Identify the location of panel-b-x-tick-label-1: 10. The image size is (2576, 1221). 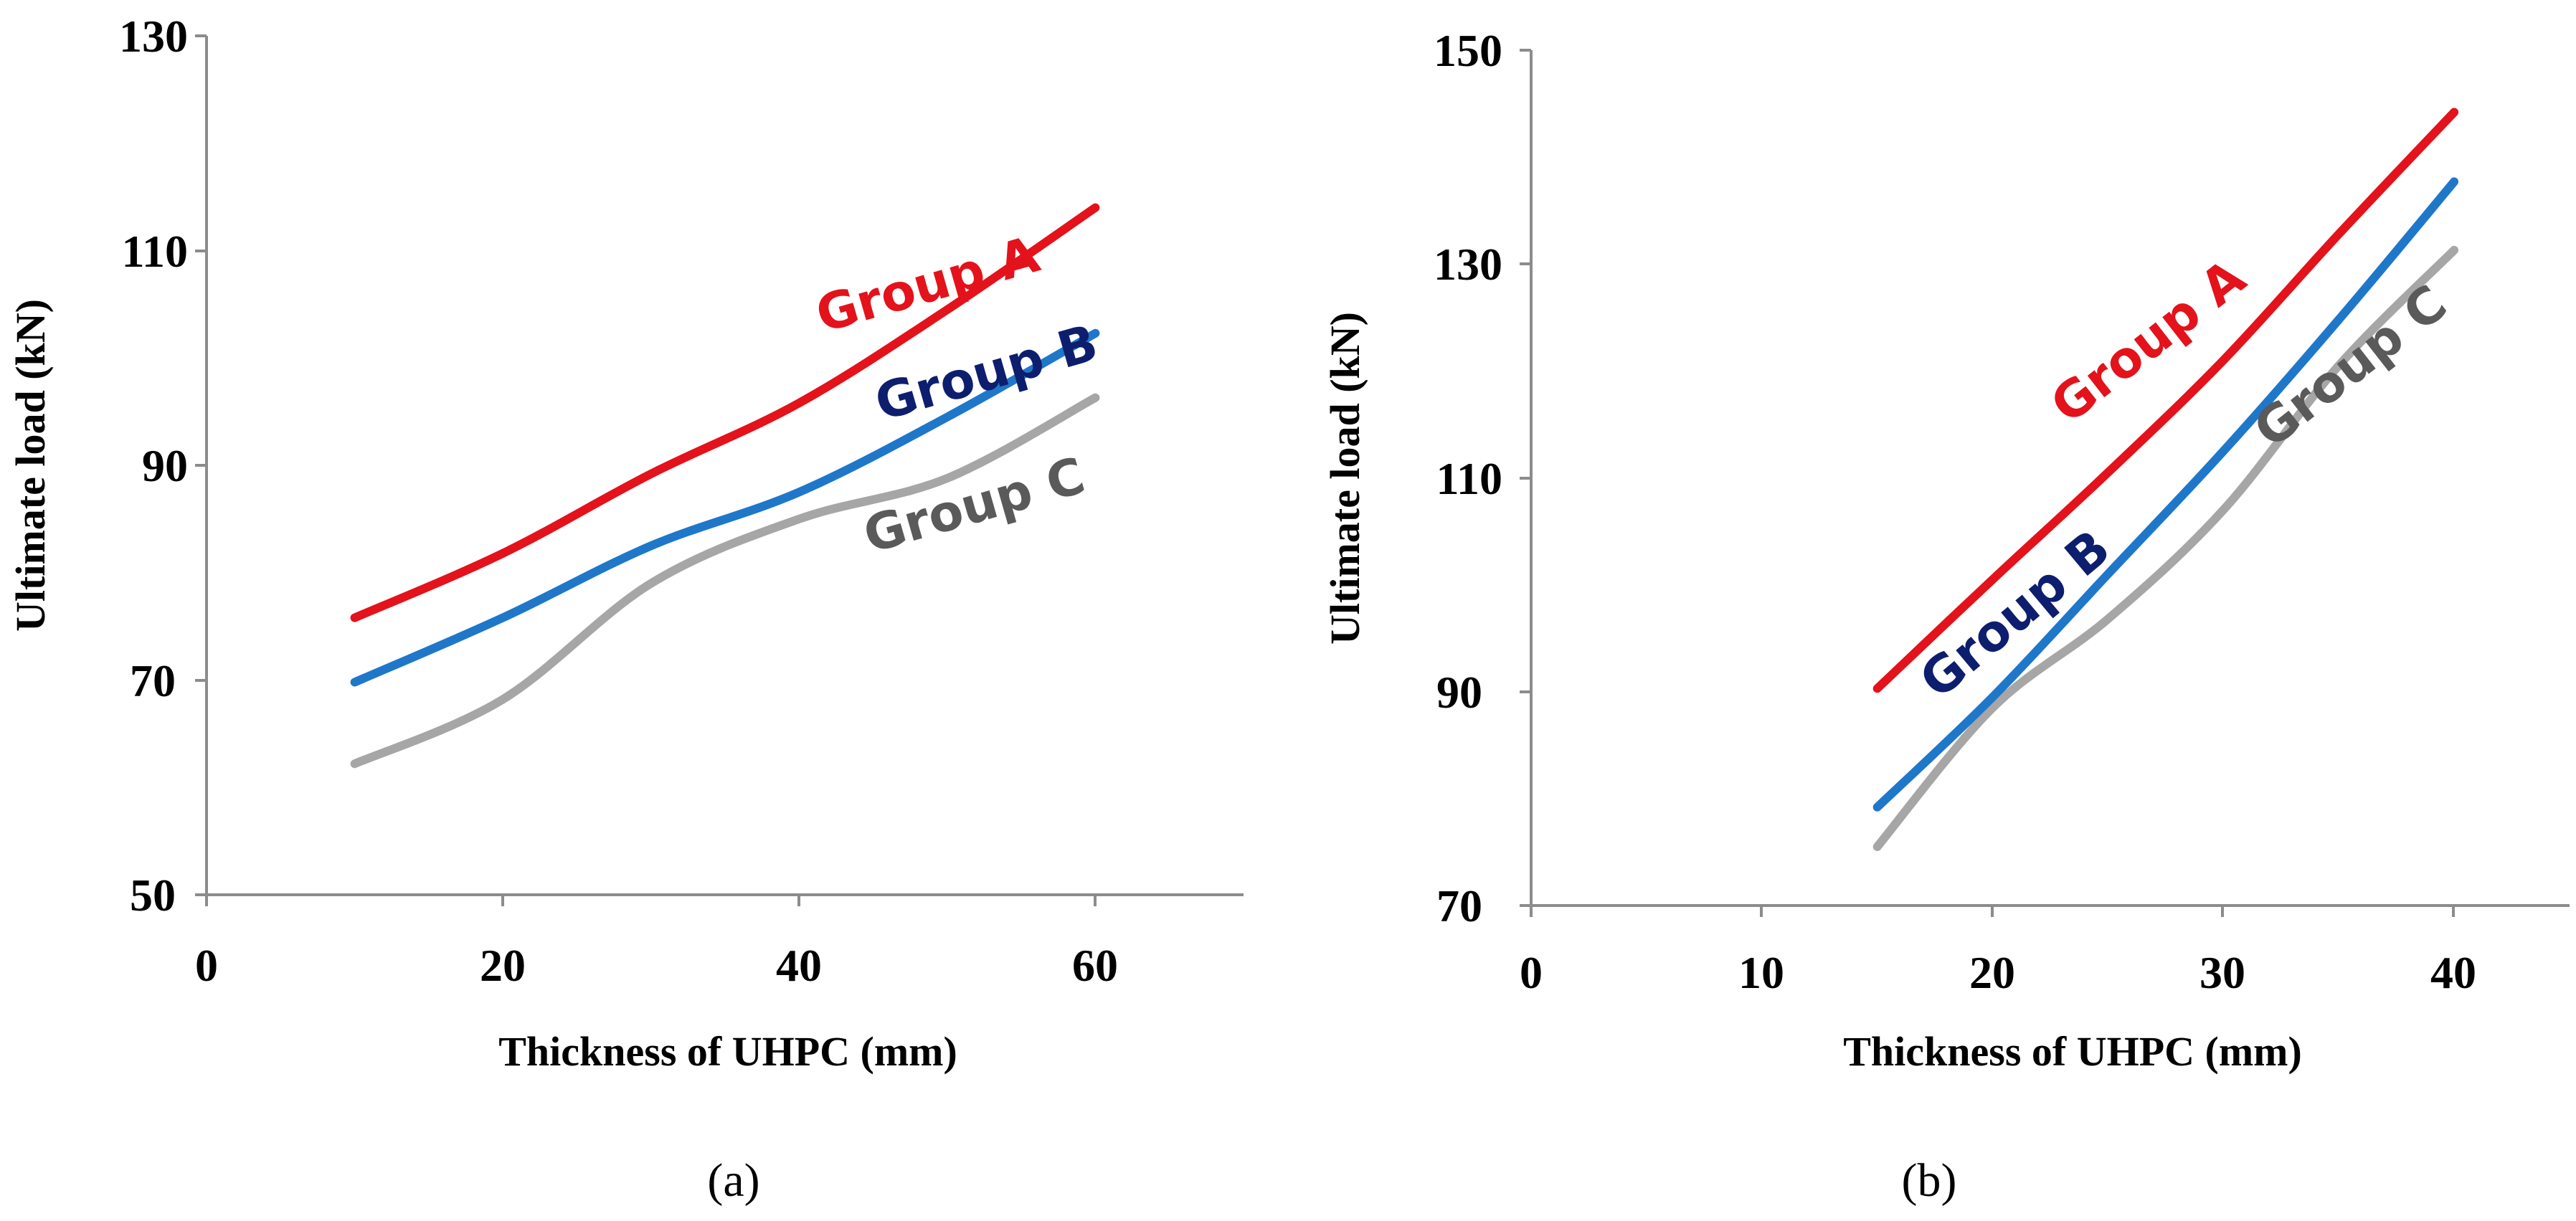
(1761, 973).